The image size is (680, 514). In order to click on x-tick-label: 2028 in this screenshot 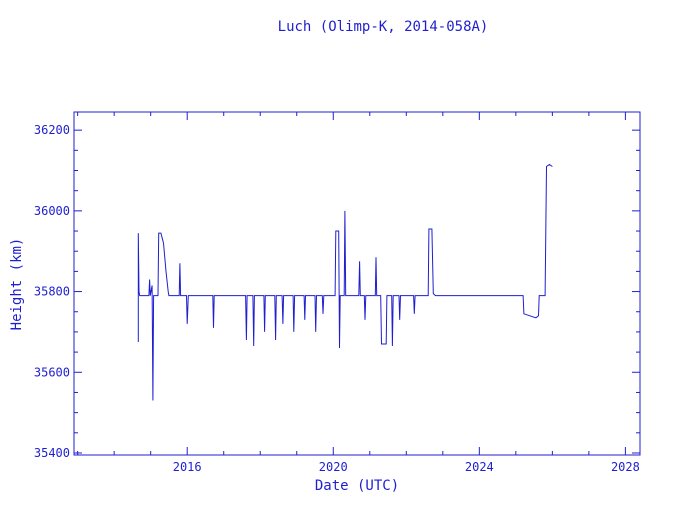, I will do `click(625, 467)`.